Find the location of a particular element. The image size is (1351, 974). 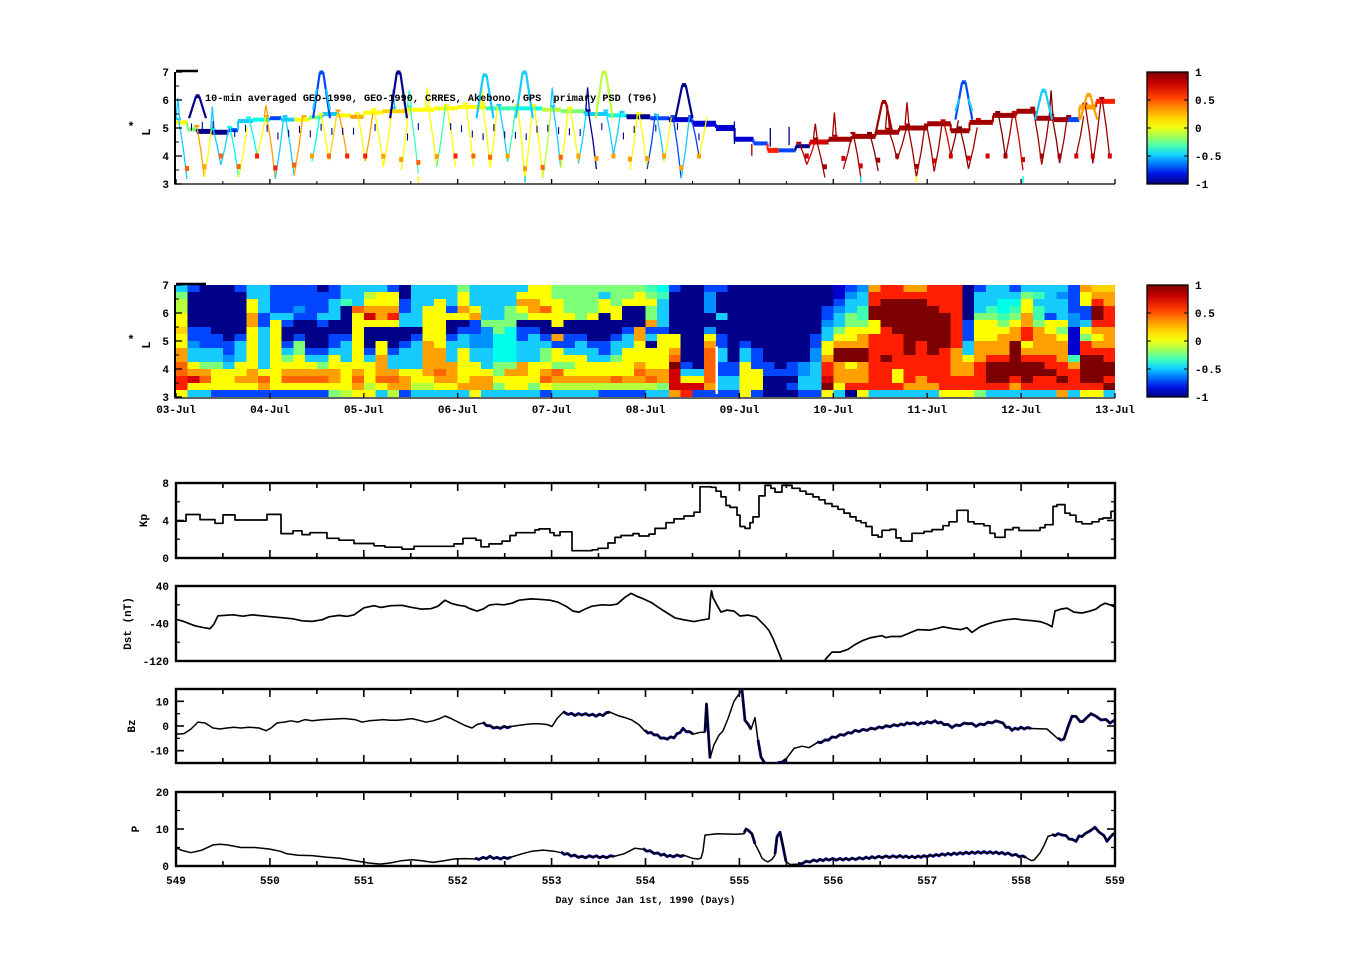

svg-text: 555 is located at coordinates (739, 882).